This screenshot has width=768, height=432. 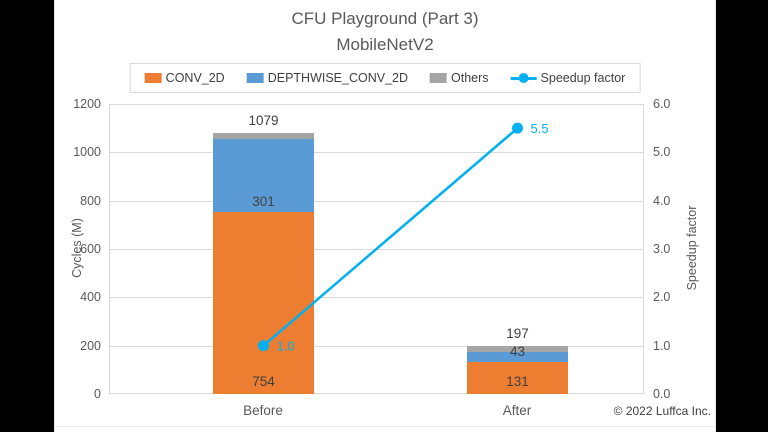 What do you see at coordinates (87, 152) in the screenshot?
I see `left-axis-tick: 1000` at bounding box center [87, 152].